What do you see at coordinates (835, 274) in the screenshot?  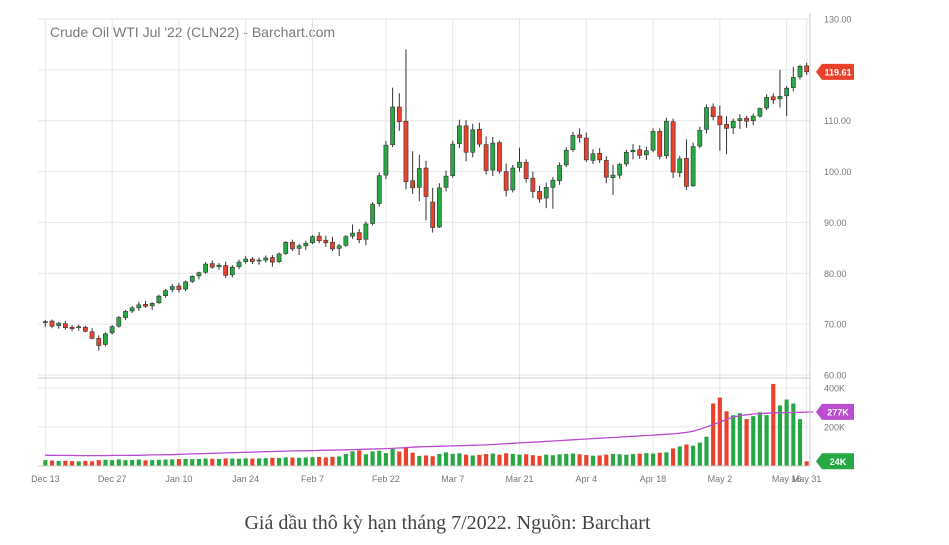 I see `price-tick-label: 80.00` at bounding box center [835, 274].